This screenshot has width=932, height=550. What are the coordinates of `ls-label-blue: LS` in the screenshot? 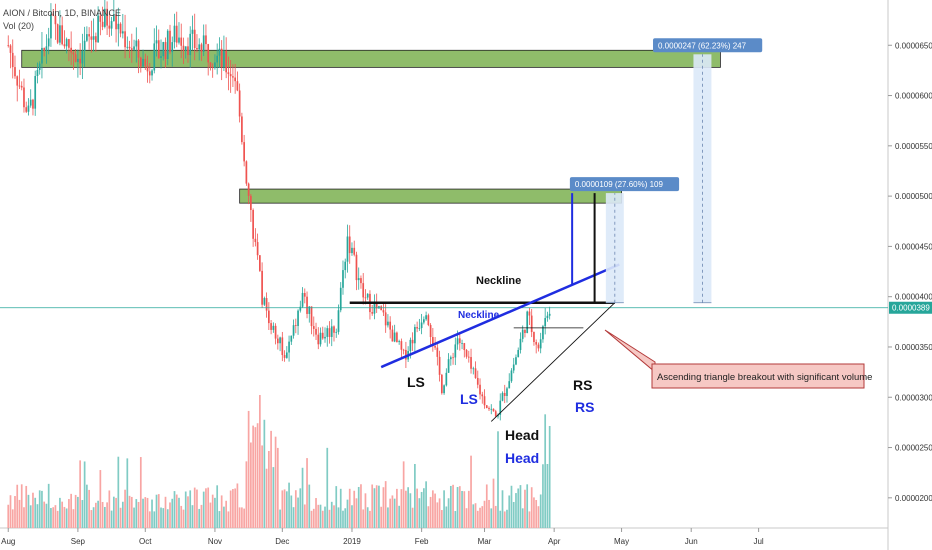 It's located at (469, 399).